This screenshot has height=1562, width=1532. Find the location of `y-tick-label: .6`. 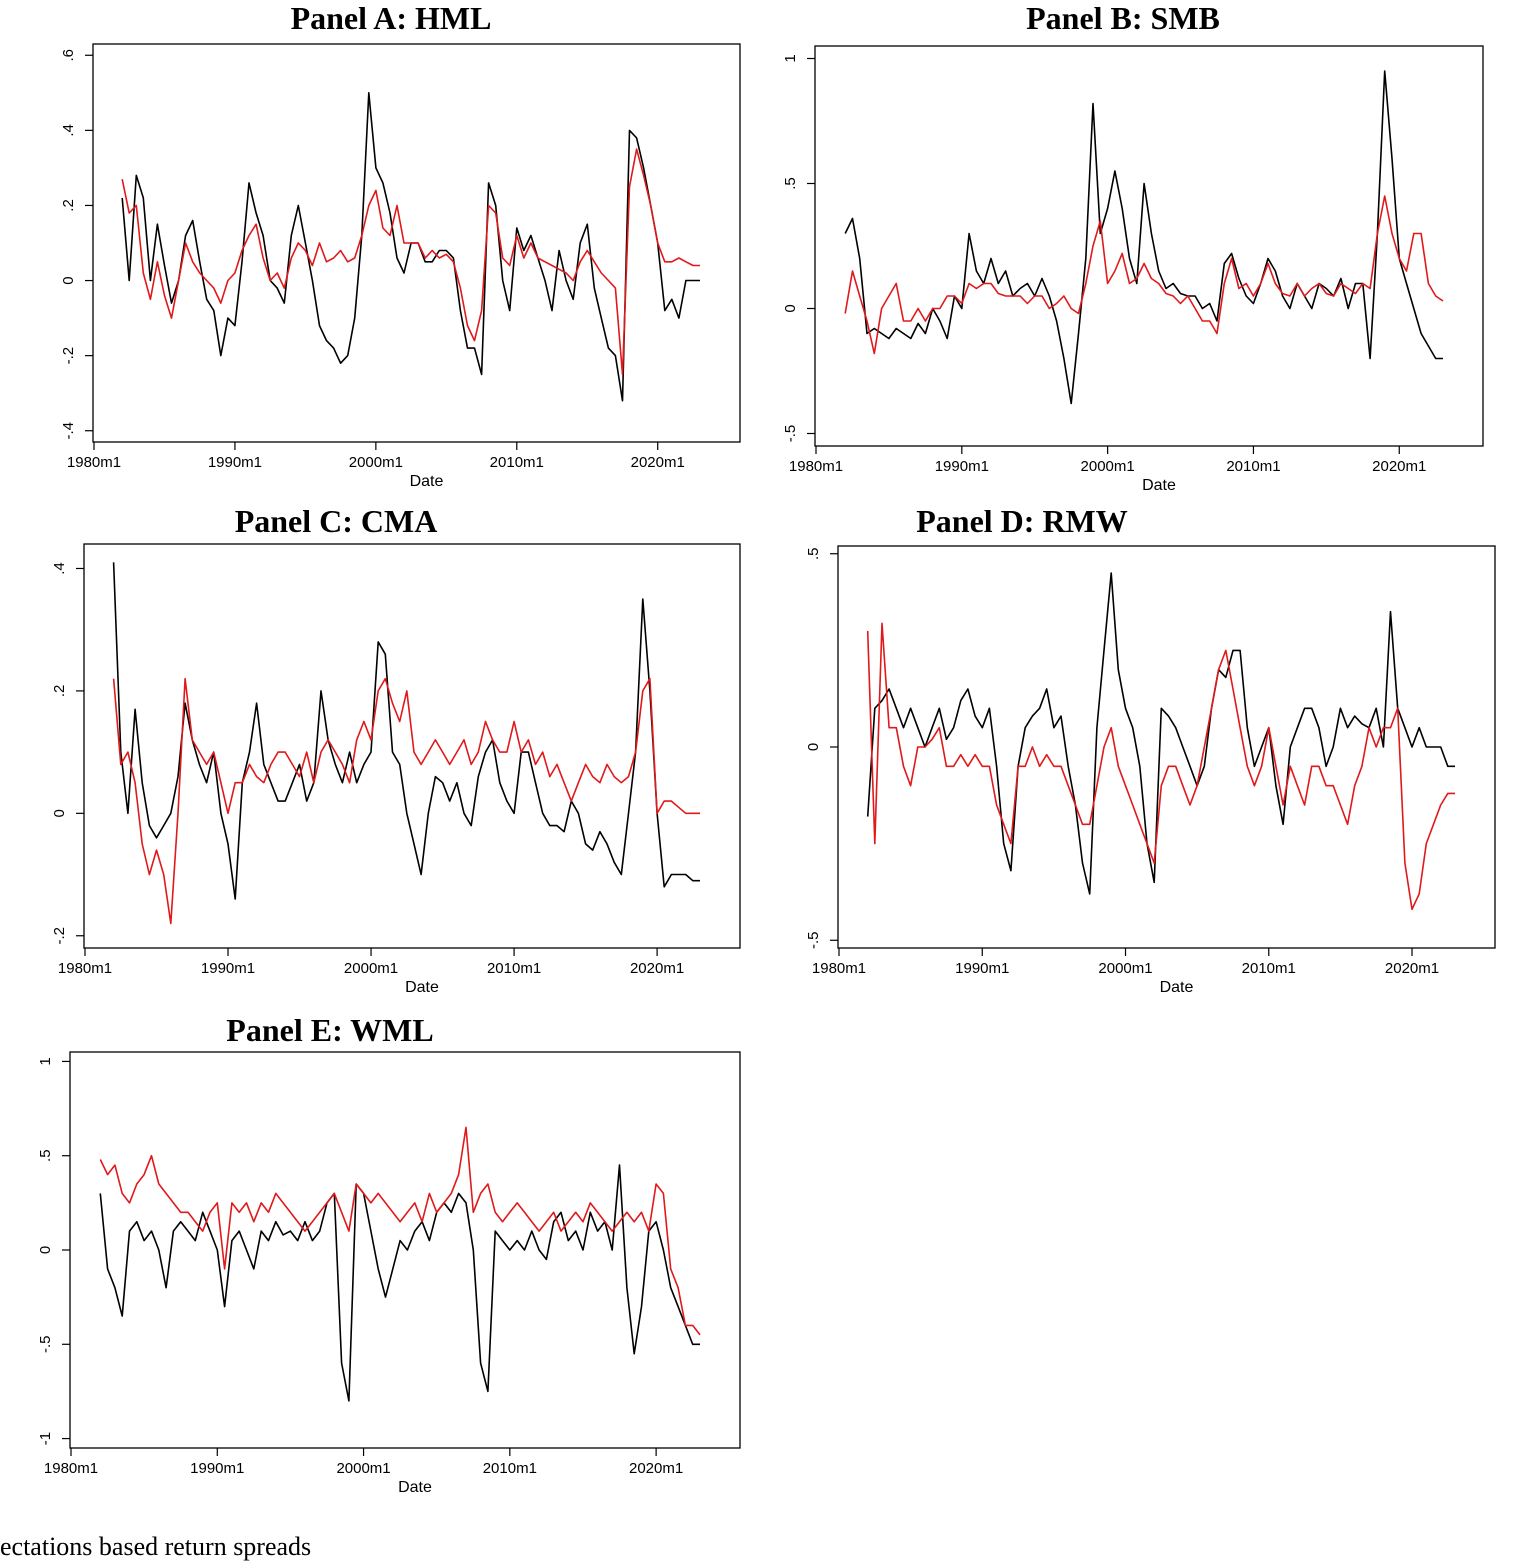

y-tick-label: .6 is located at coordinates (68, 55).